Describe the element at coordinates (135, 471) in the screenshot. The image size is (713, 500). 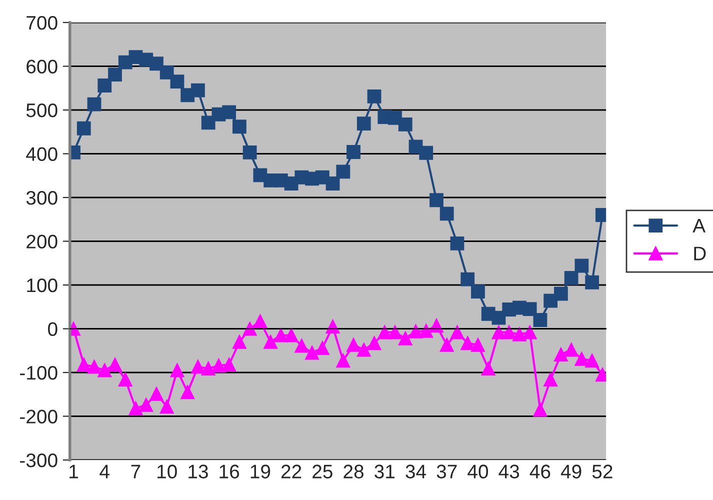
I see `x-tick-label: 7` at that location.